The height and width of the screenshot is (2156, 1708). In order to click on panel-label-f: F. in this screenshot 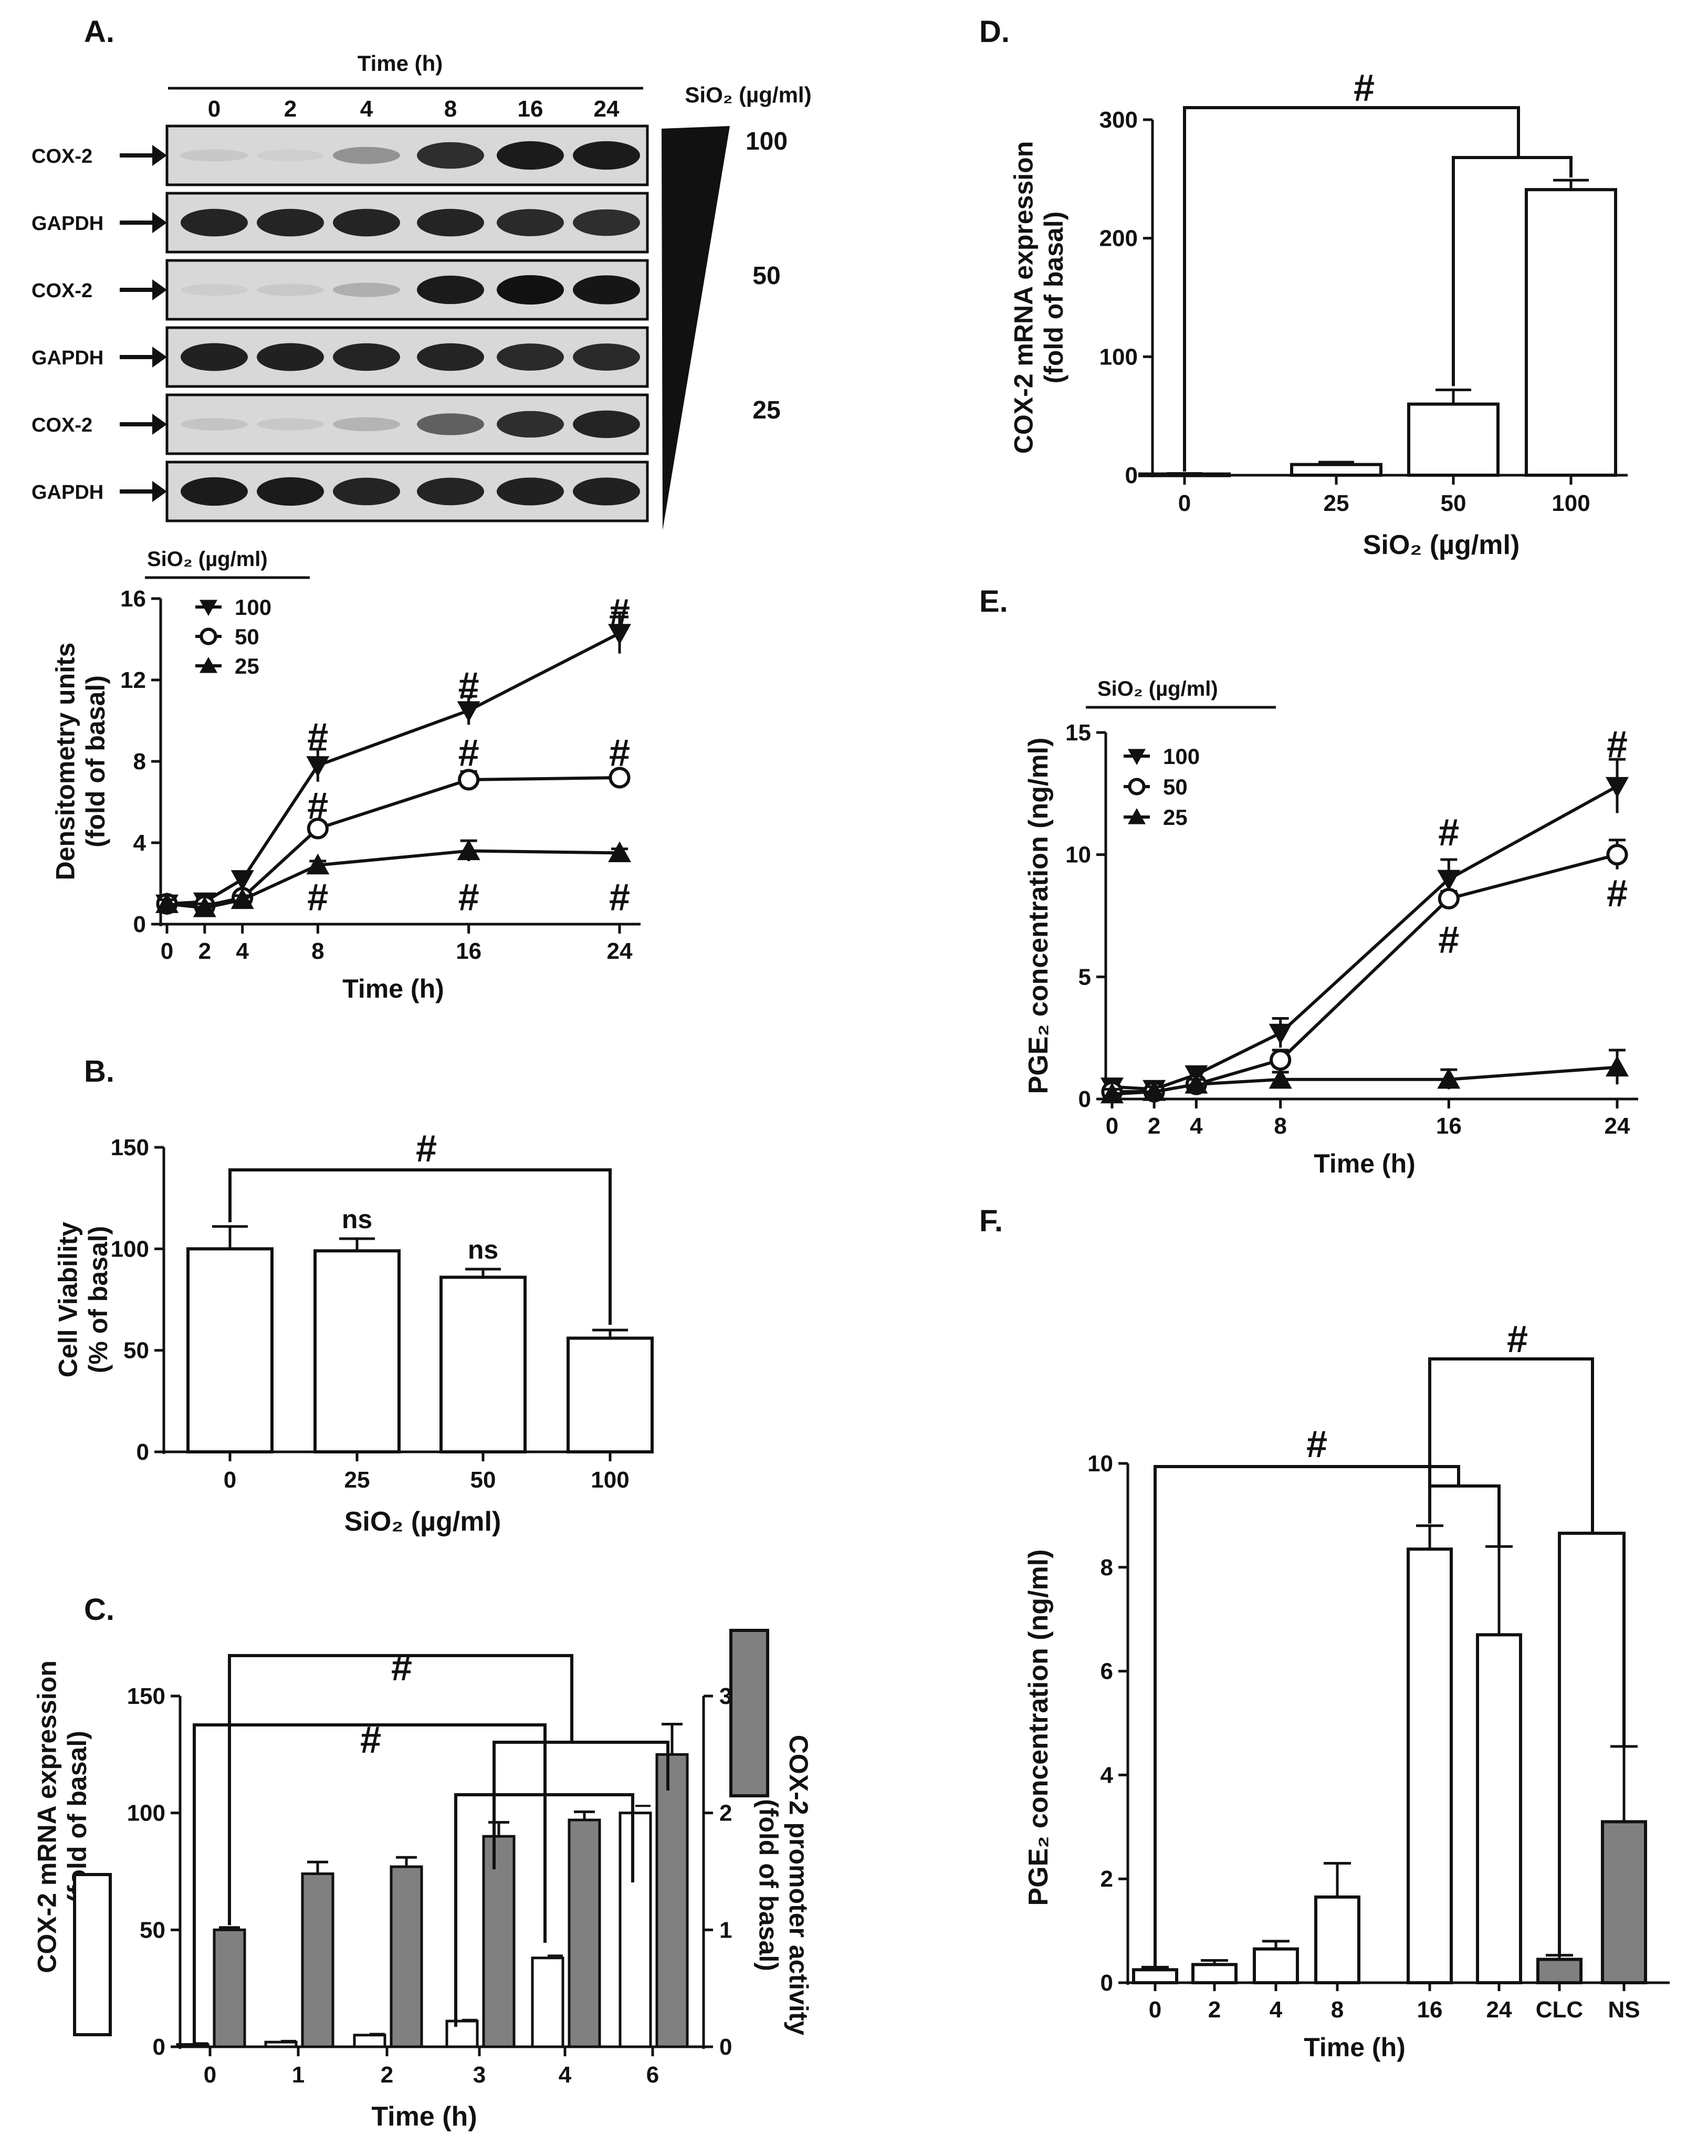, I will do `click(991, 1221)`.